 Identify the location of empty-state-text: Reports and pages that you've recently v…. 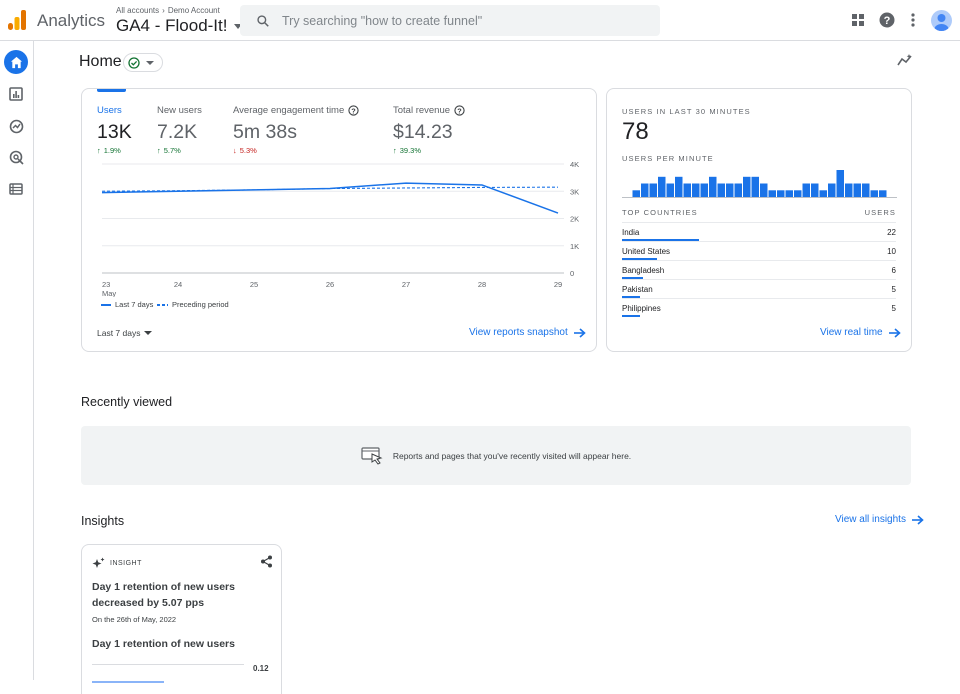
(512, 455).